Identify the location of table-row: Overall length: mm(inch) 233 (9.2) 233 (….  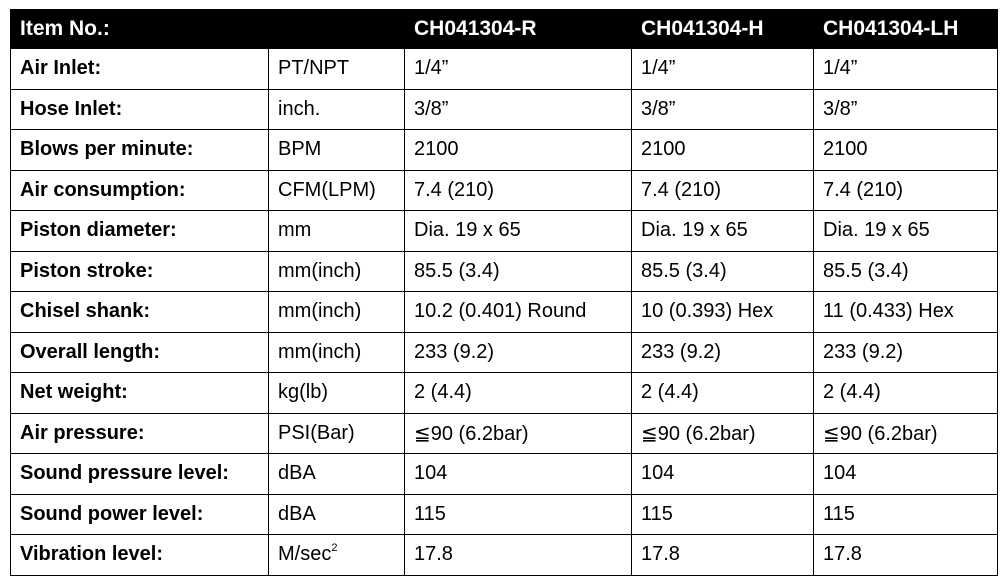
(504, 352).